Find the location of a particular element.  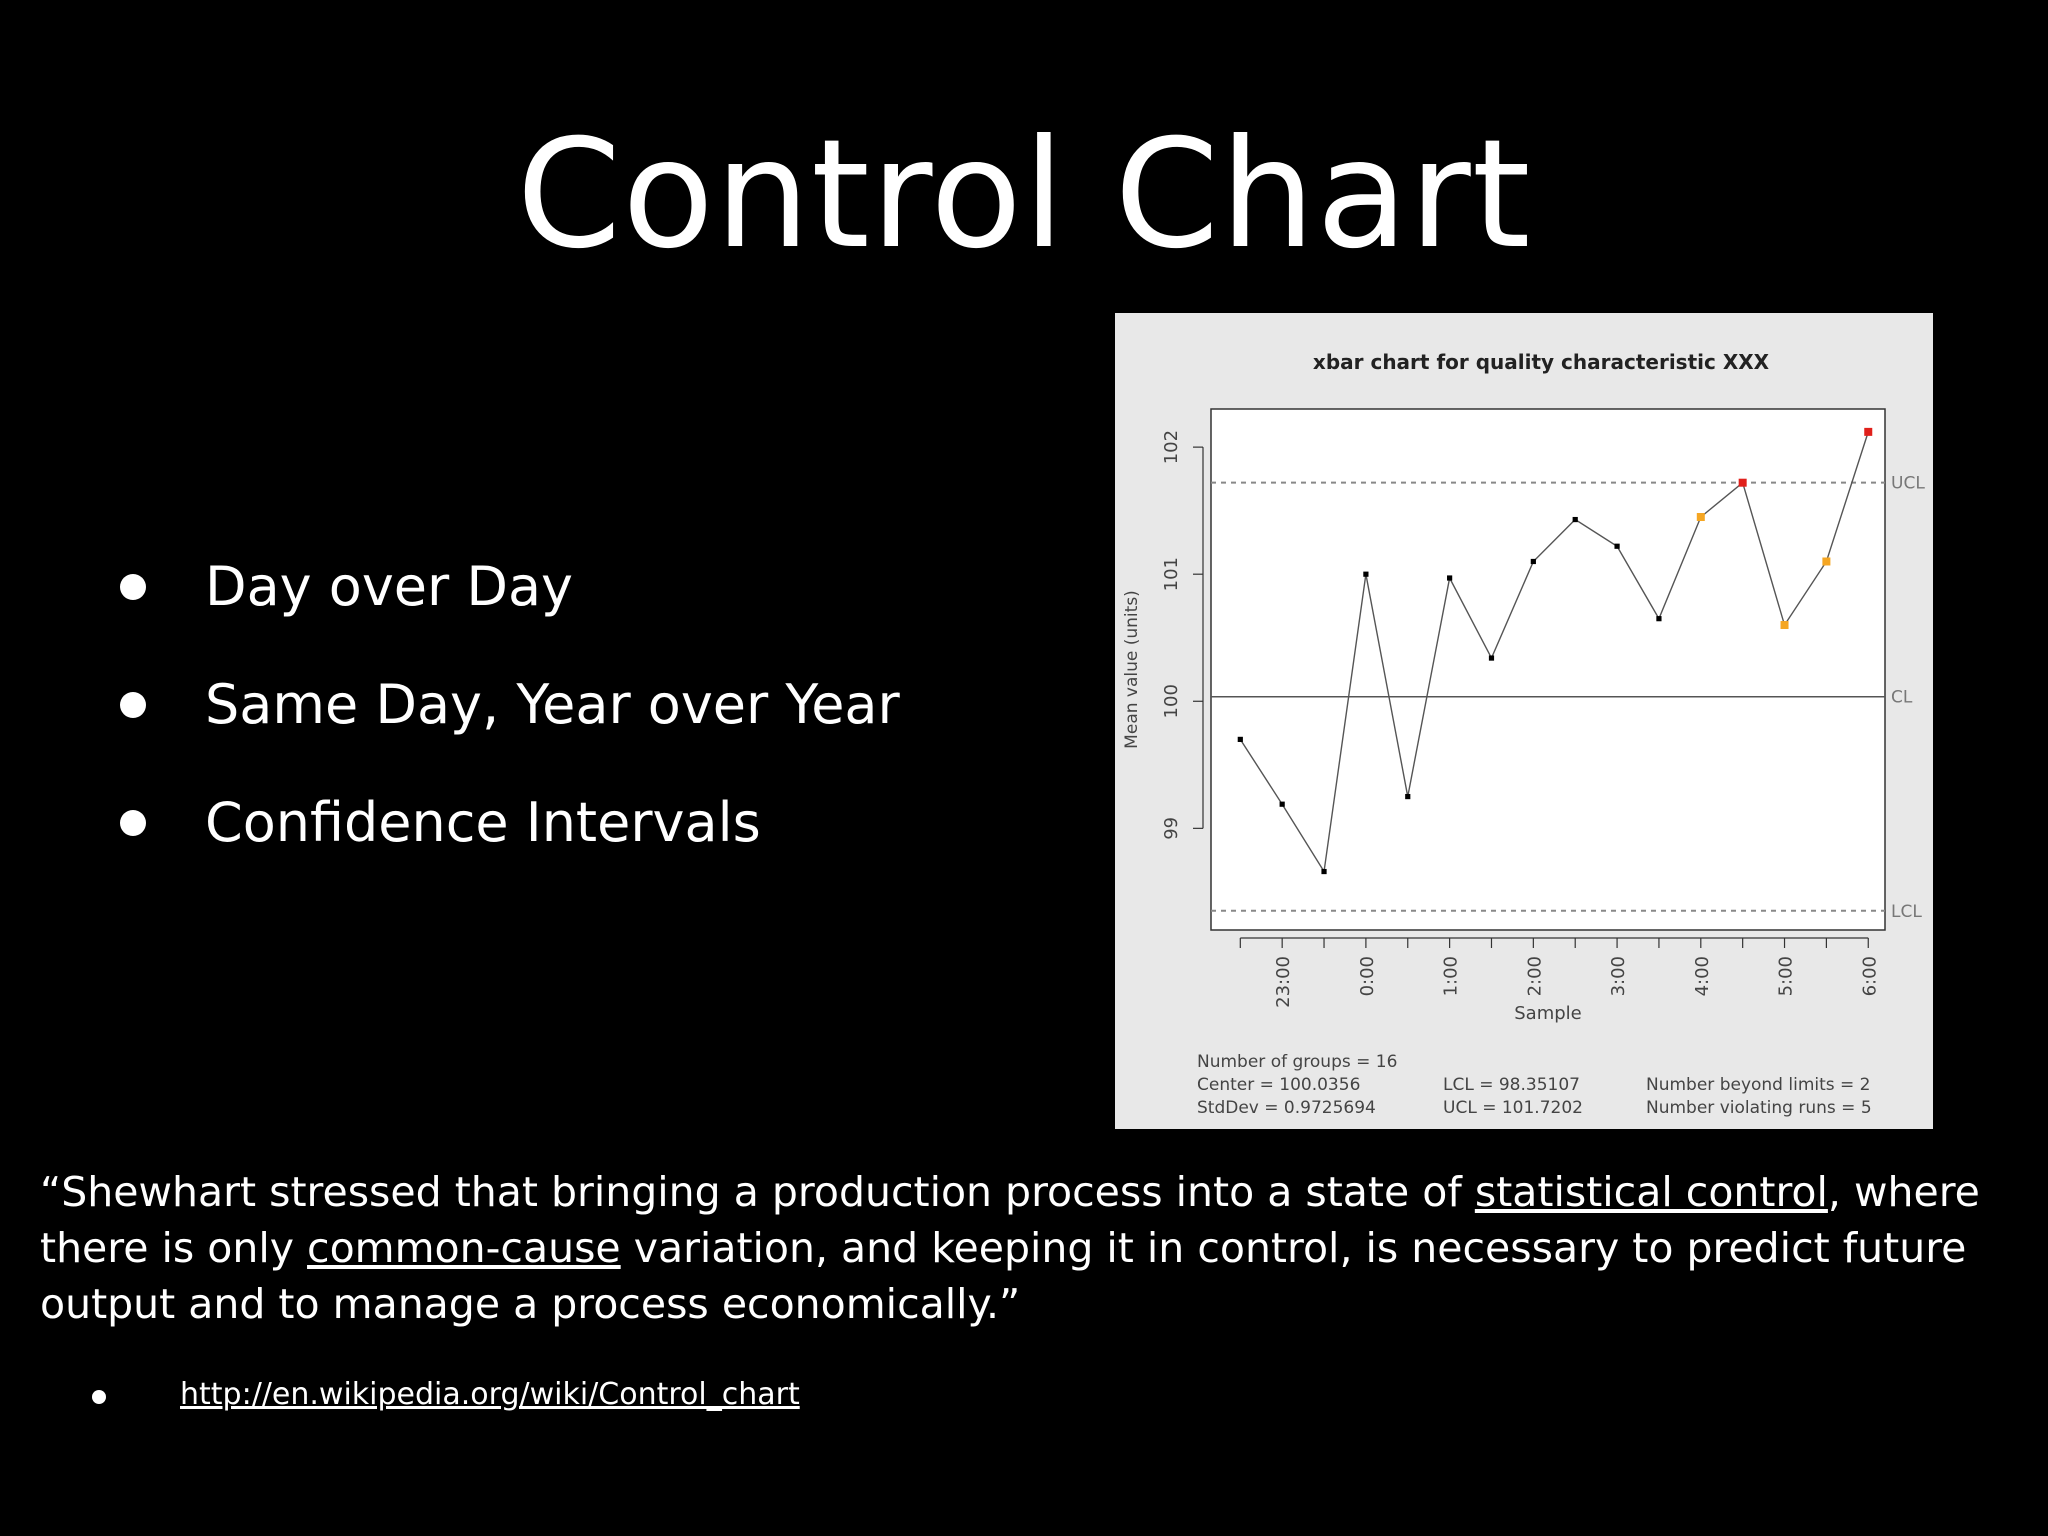

plot-area is located at coordinates (1548, 669).